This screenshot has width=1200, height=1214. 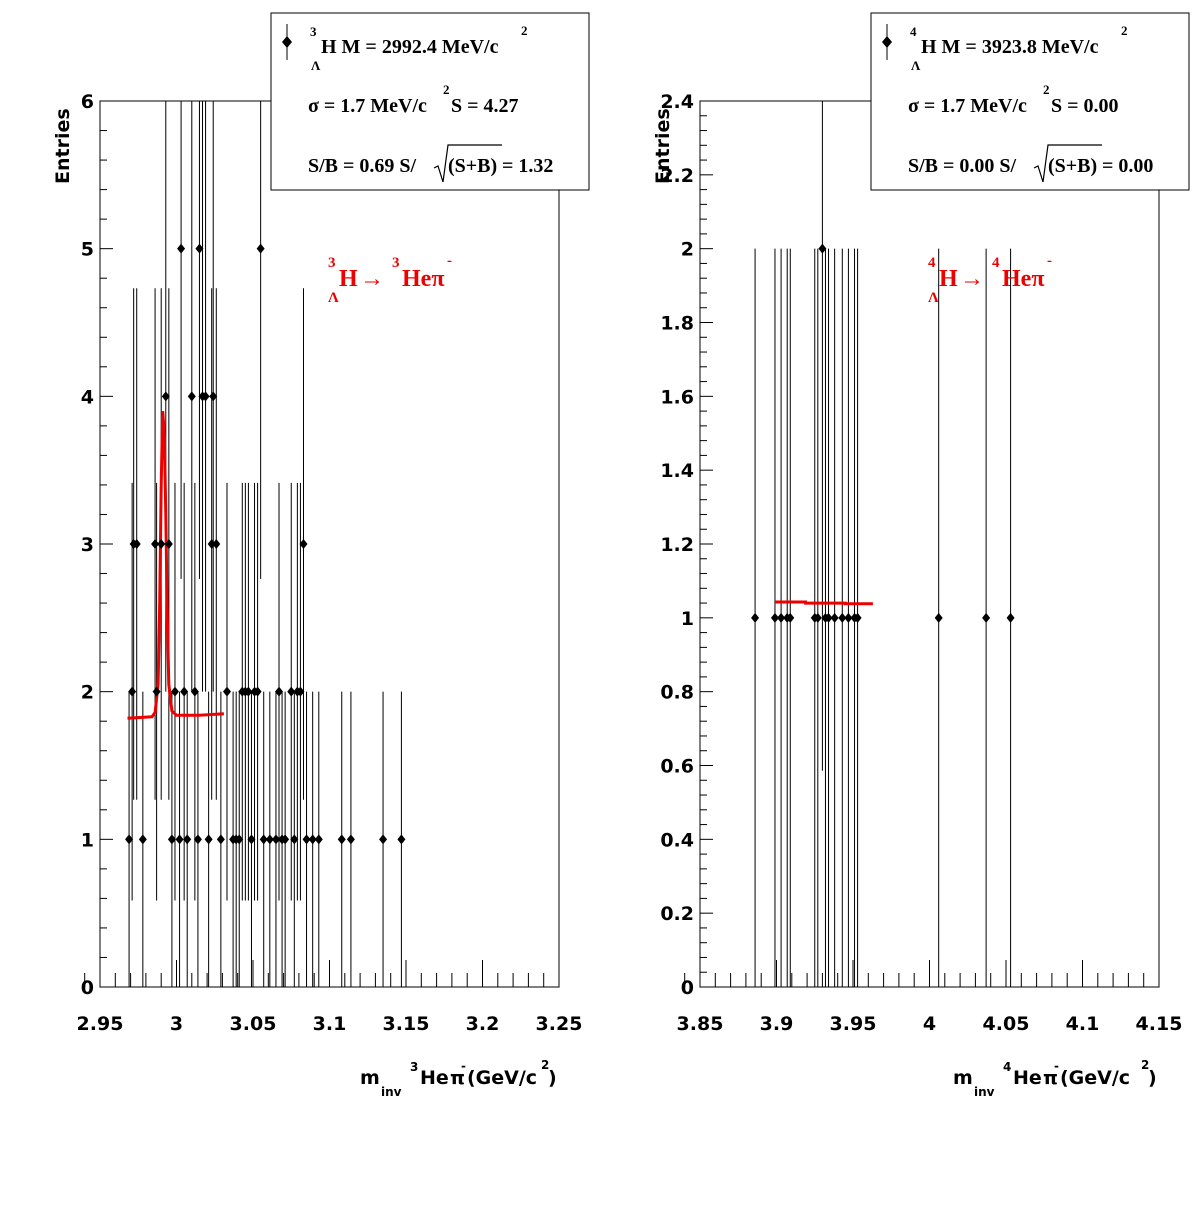 What do you see at coordinates (663, 146) in the screenshot?
I see `right-y-axis-label: Entries` at bounding box center [663, 146].